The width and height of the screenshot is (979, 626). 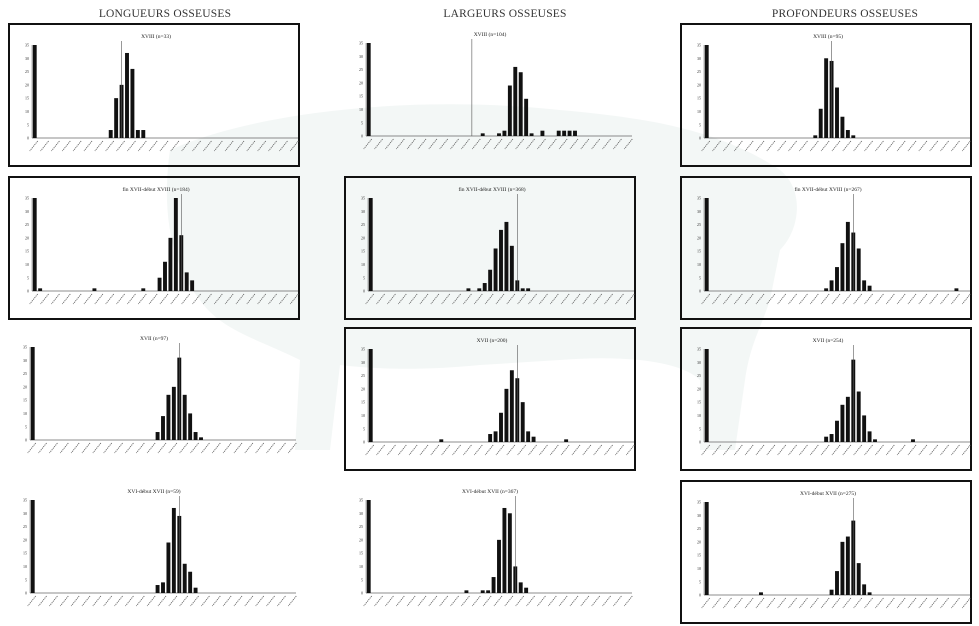 What do you see at coordinates (828, 36) in the screenshot?
I see `chart-title: XVIII (n=95)` at bounding box center [828, 36].